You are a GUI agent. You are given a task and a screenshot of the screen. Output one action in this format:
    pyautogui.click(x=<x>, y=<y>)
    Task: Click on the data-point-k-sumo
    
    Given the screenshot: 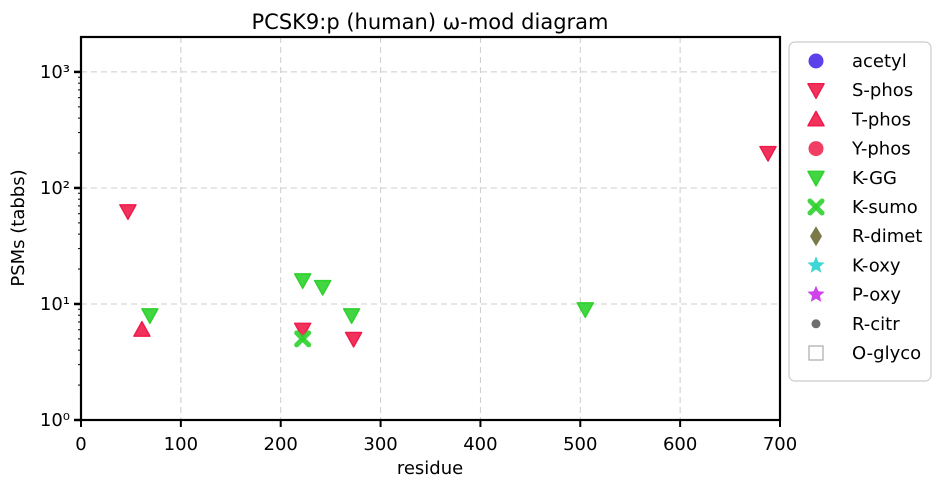 What is the action you would take?
    pyautogui.click(x=303, y=339)
    